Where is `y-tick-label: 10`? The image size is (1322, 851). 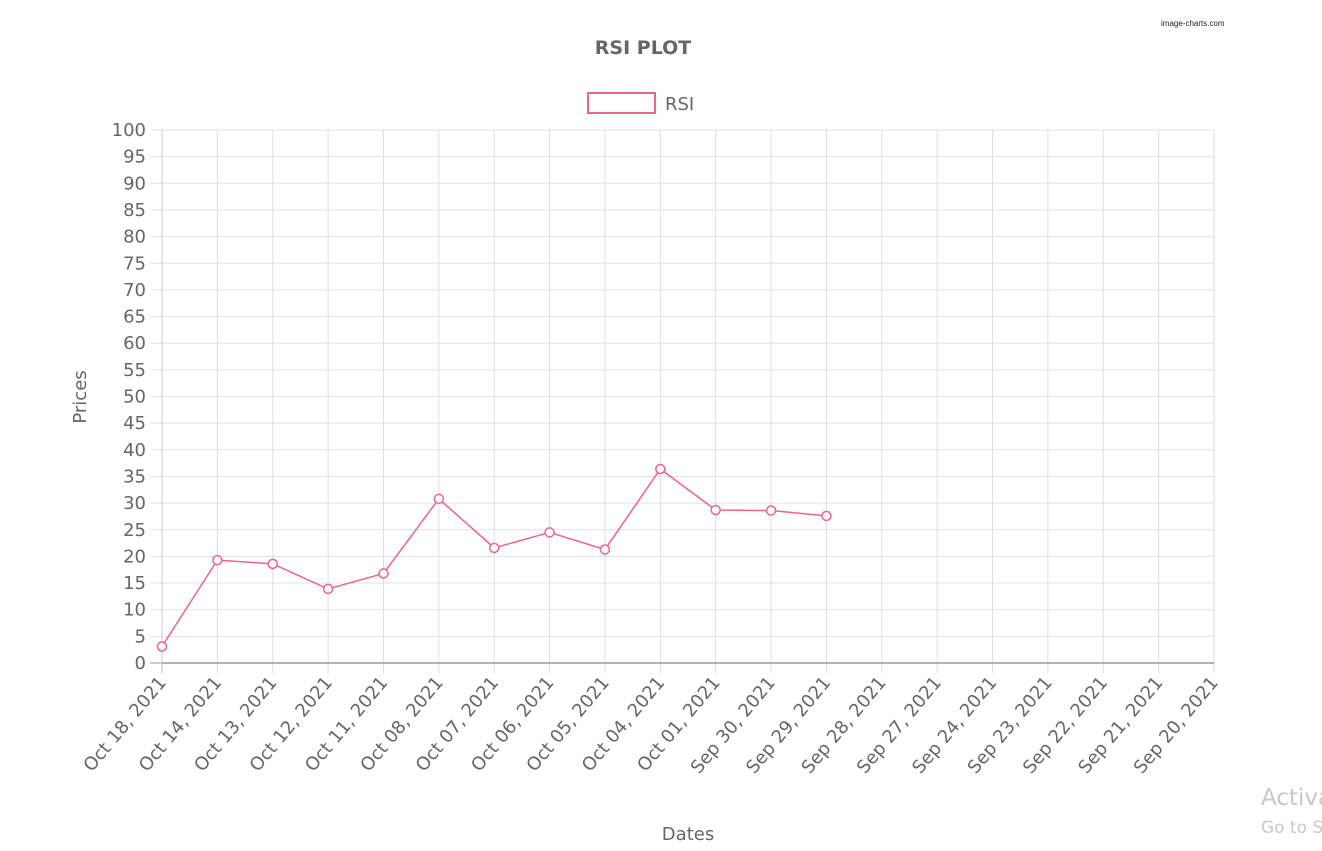 y-tick-label: 10 is located at coordinates (134, 610).